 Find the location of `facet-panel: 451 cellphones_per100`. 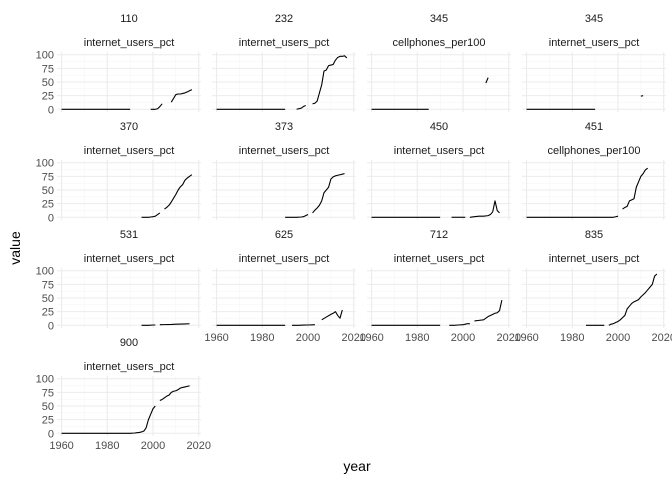

facet-panel: 451 cellphones_per100 is located at coordinates (594, 170).